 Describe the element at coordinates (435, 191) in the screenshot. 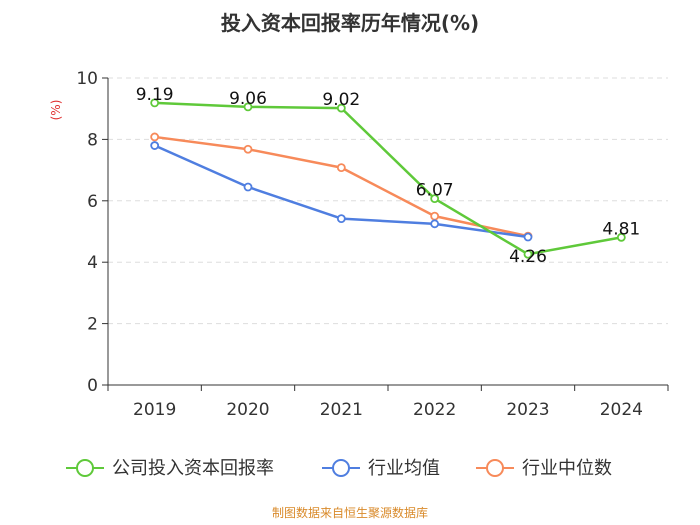

I see `data-label: 6.07` at that location.